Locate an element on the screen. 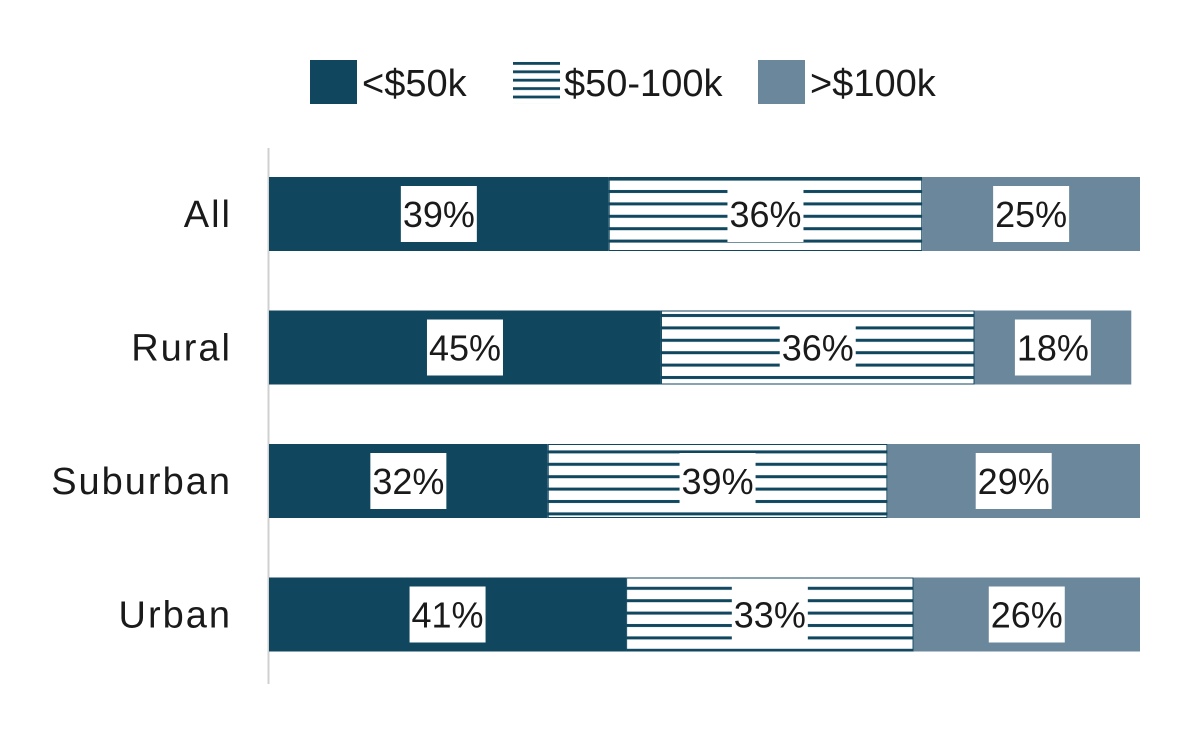 The image size is (1200, 754). category-label-rural: Rural is located at coordinates (181, 349).